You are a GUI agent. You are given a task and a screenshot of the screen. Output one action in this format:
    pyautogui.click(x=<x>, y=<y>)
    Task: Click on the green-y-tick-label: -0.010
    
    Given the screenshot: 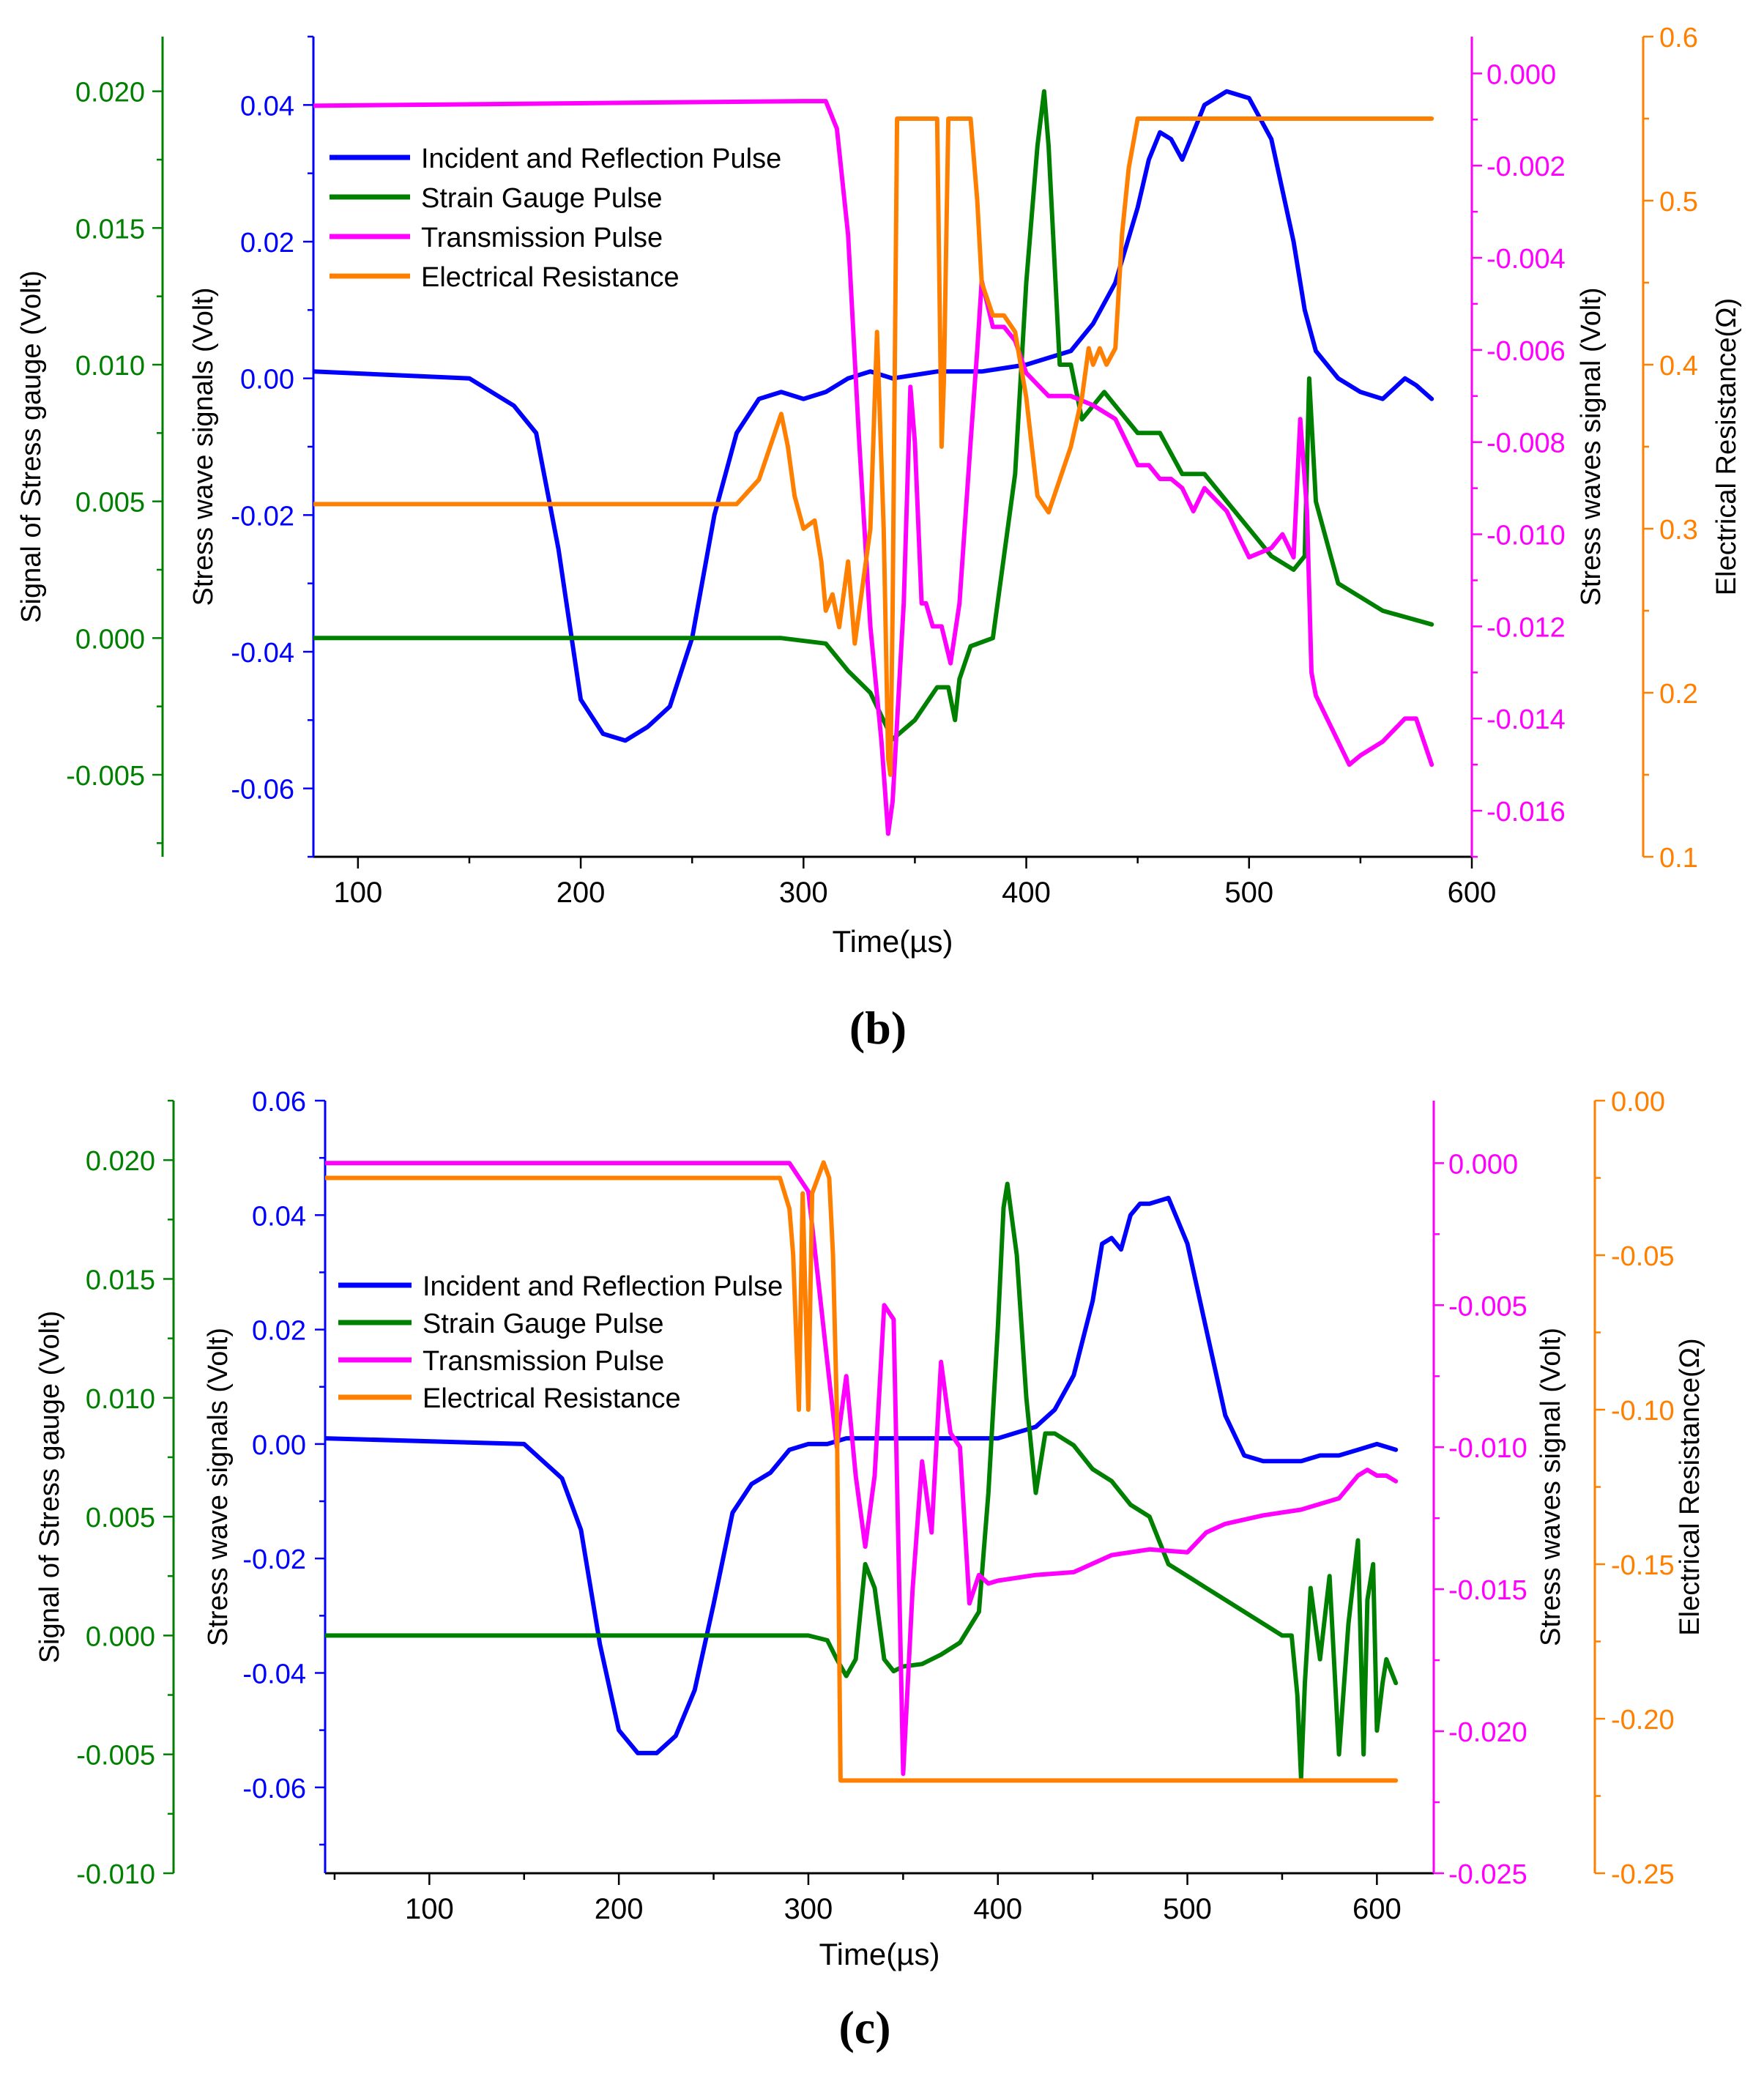 What is the action you would take?
    pyautogui.click(x=115, y=1874)
    